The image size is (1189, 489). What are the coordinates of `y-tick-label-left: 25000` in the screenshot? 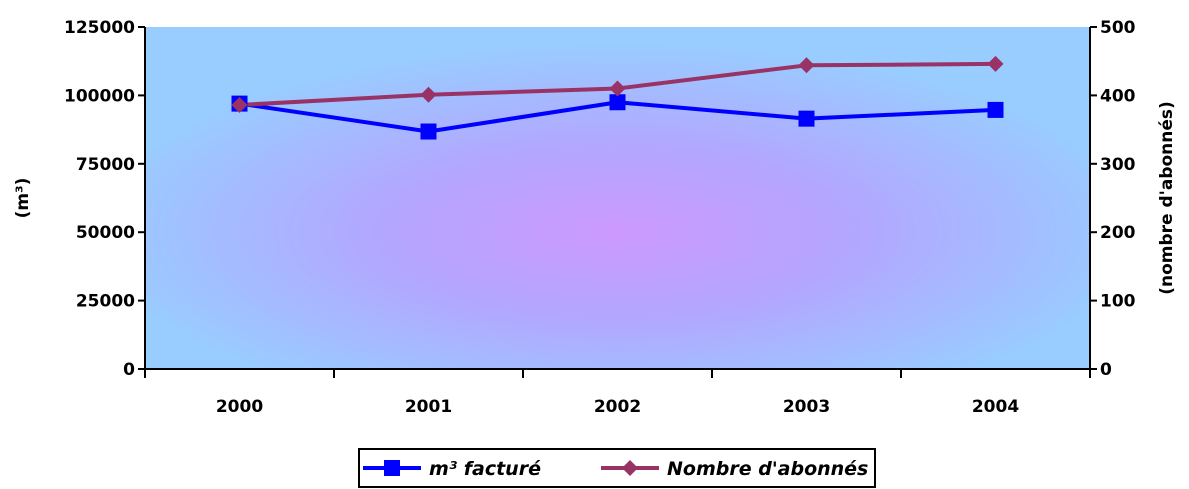 It's located at (105, 302).